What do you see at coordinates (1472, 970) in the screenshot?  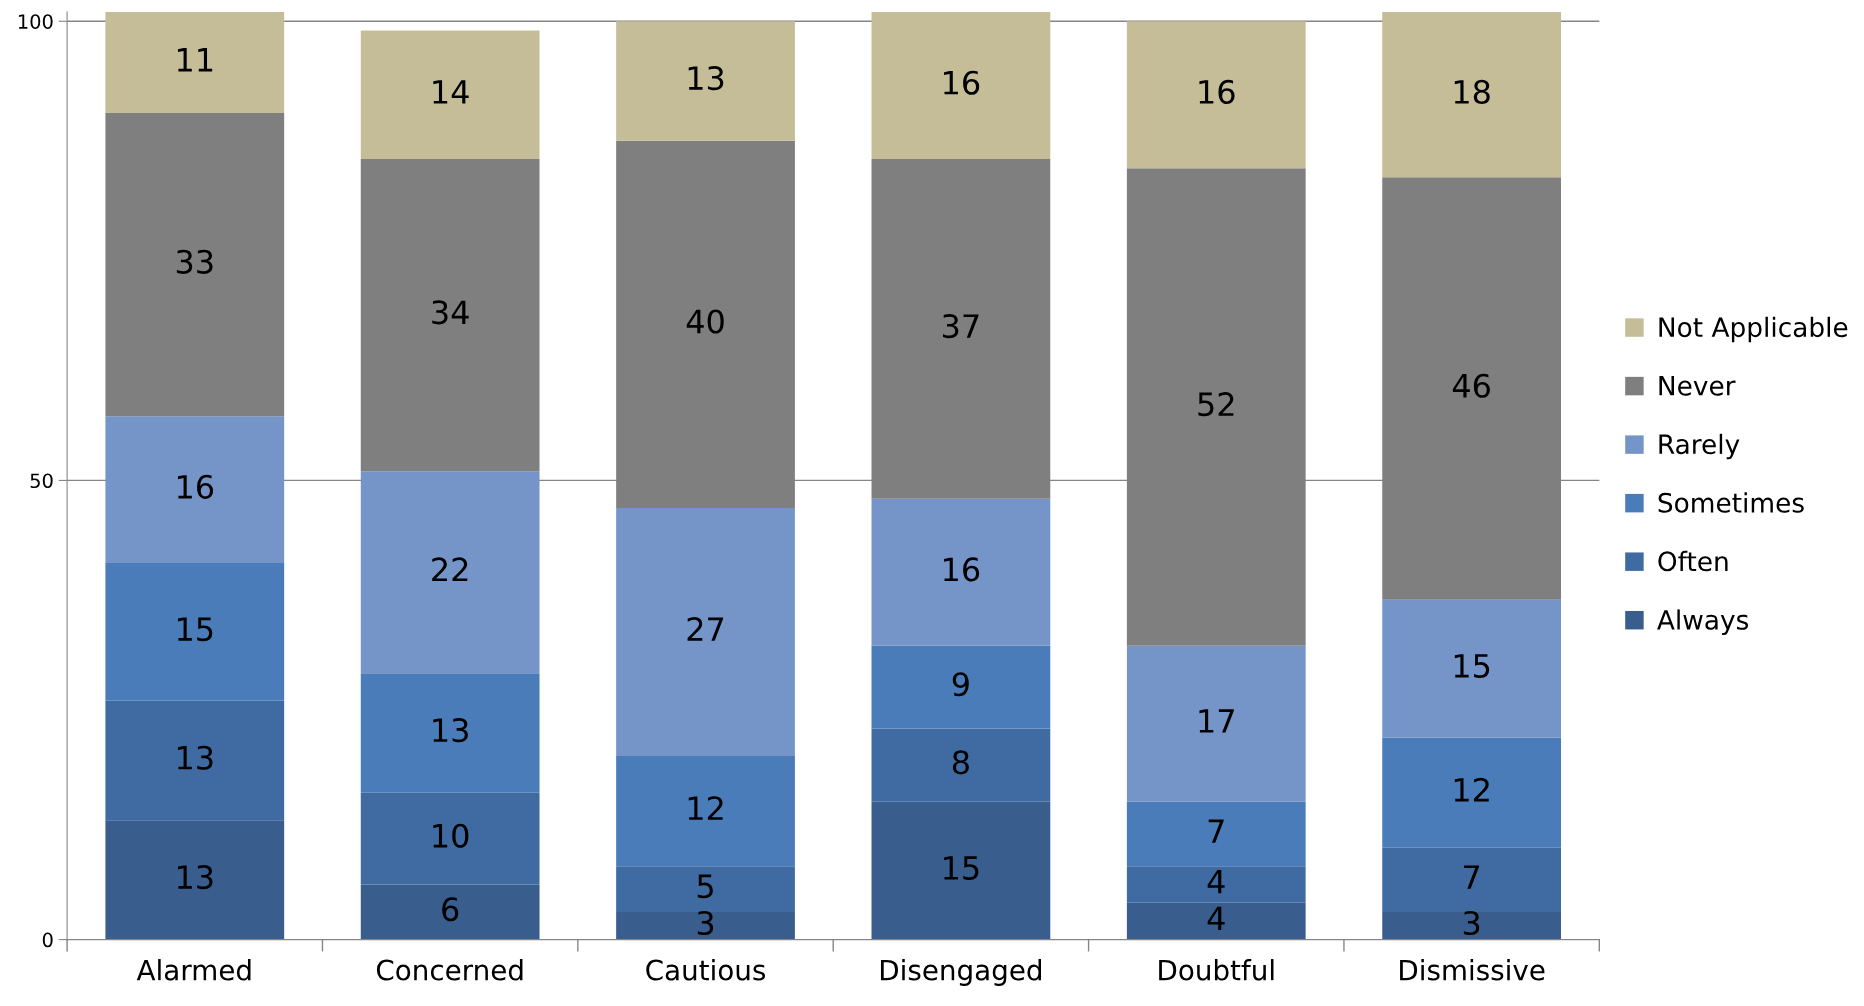 I see `x-tick-label: Dismissive` at bounding box center [1472, 970].